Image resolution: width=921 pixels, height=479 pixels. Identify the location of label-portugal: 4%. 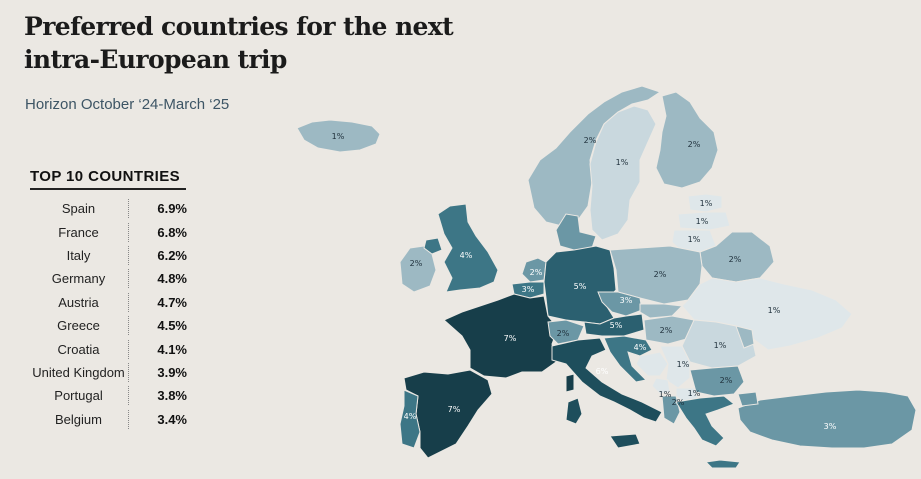
(410, 416).